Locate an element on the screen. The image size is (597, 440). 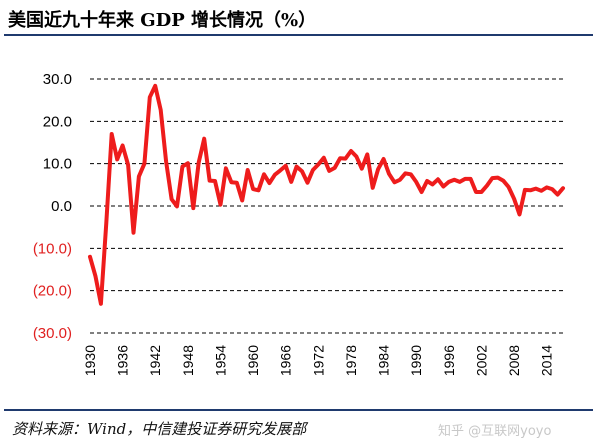
y-tick-label: (10.0) is located at coordinates (52, 248).